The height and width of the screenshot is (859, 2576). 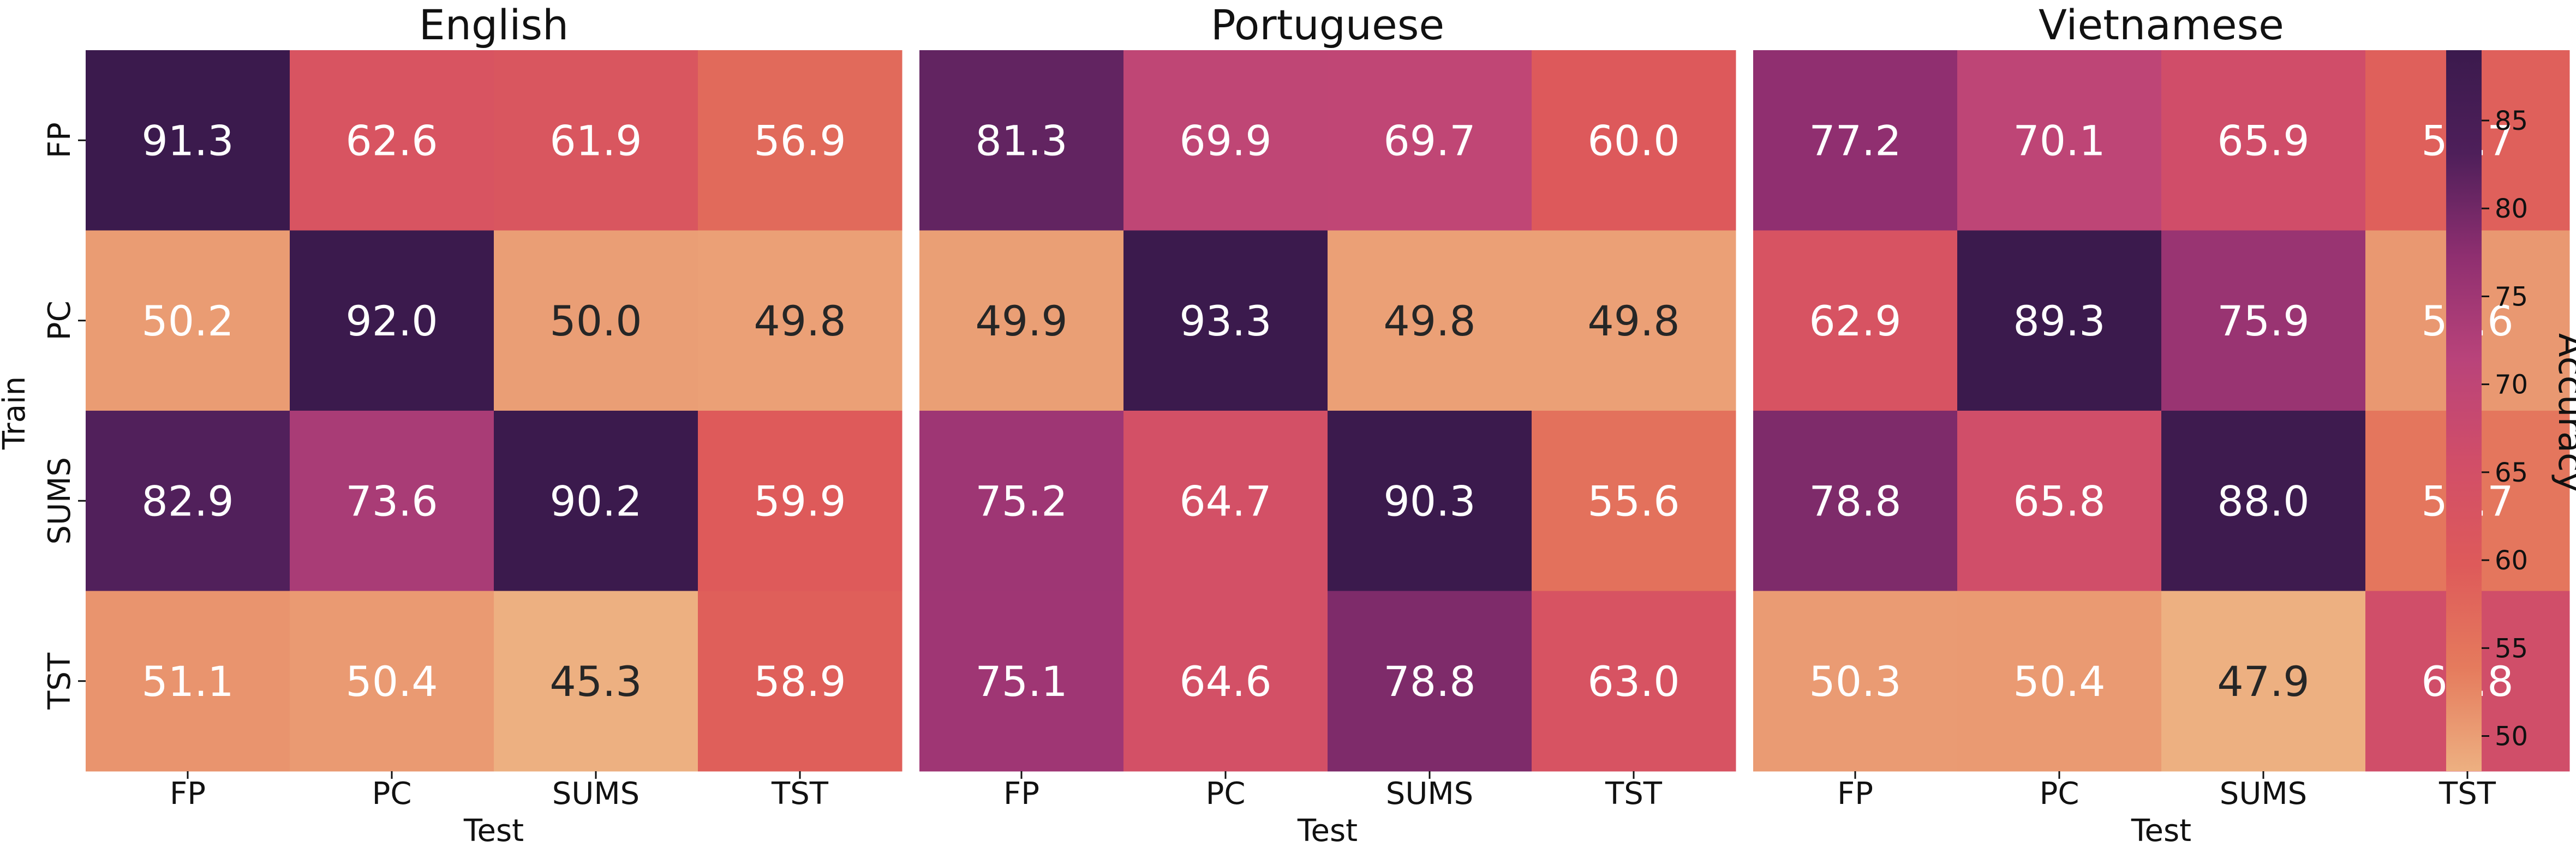 What do you see at coordinates (2263, 681) in the screenshot?
I see `cell-value-label: 47.9` at bounding box center [2263, 681].